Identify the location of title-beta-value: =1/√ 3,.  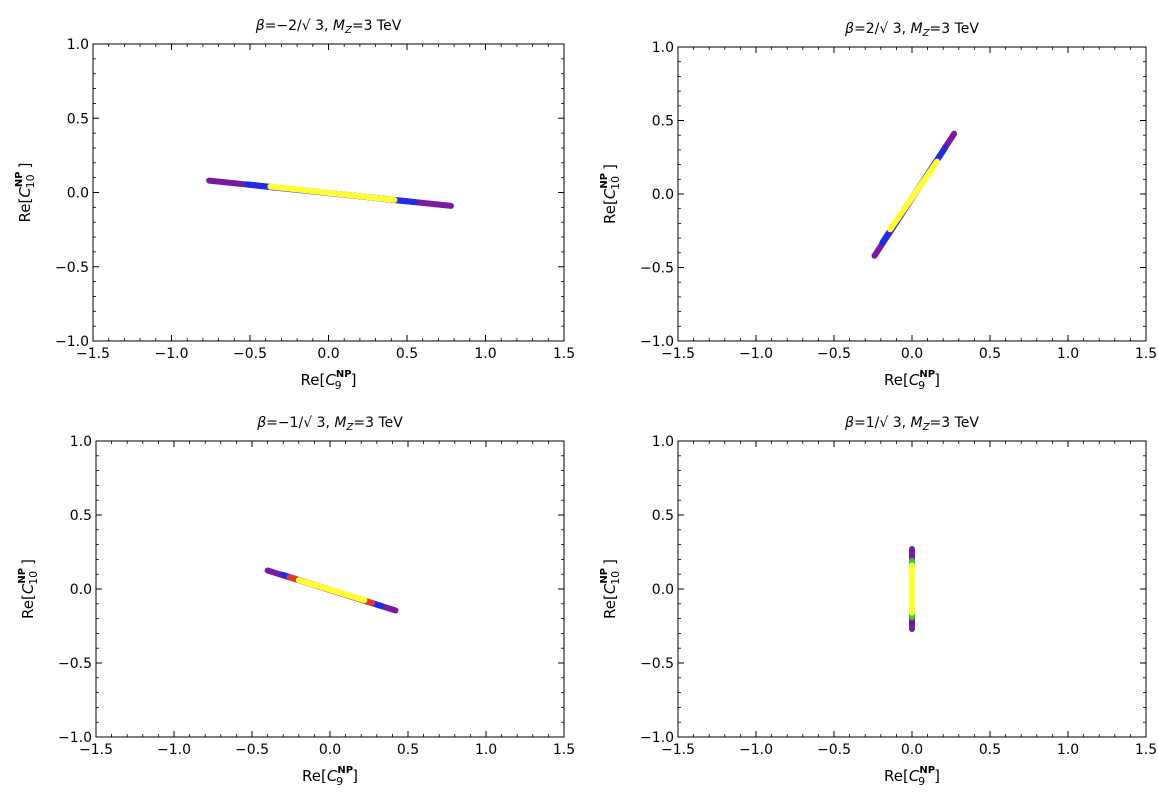
(882, 423).